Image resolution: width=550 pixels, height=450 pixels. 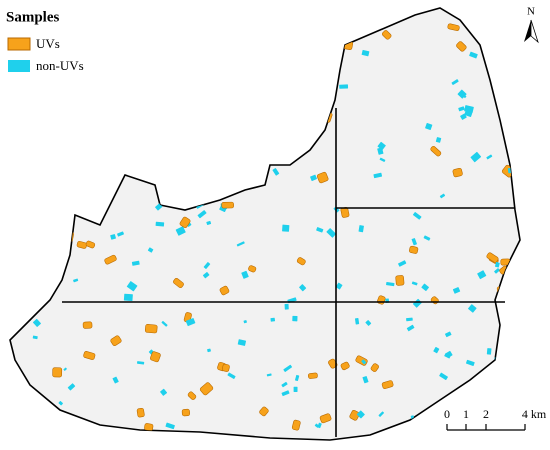 What do you see at coordinates (466, 414) in the screenshot?
I see `scale-label: 1` at bounding box center [466, 414].